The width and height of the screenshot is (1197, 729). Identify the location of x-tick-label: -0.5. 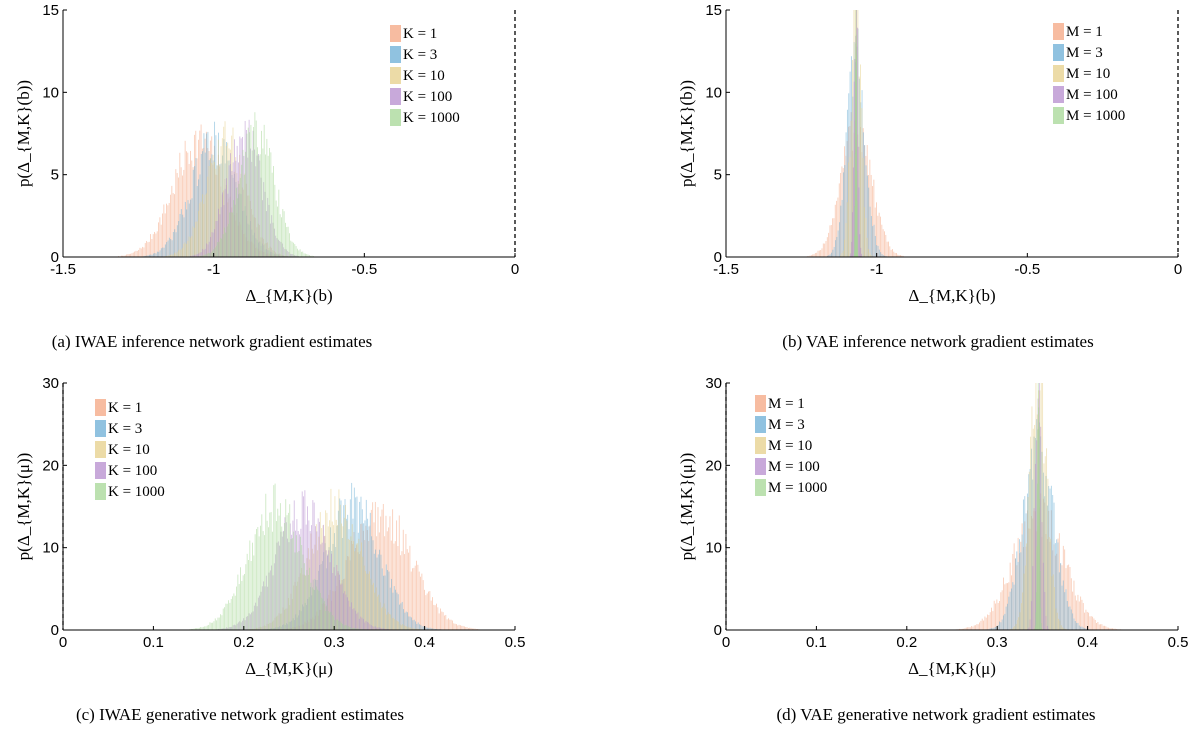
(364, 269).